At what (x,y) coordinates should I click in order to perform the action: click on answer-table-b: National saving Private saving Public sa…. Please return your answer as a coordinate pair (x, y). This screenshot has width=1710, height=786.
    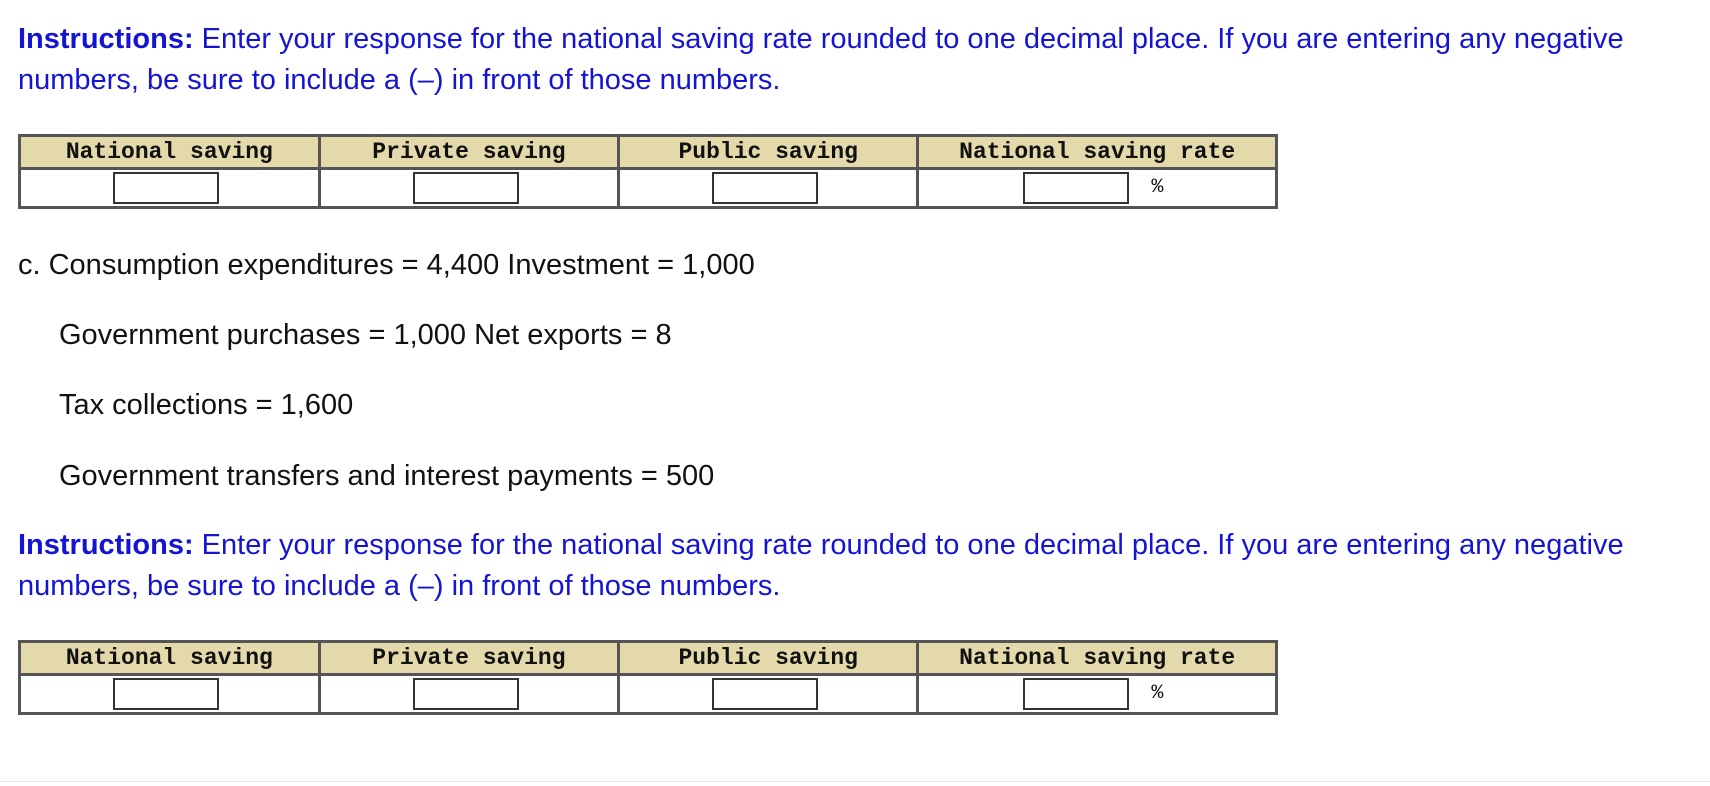
    Looking at the image, I should click on (648, 171).